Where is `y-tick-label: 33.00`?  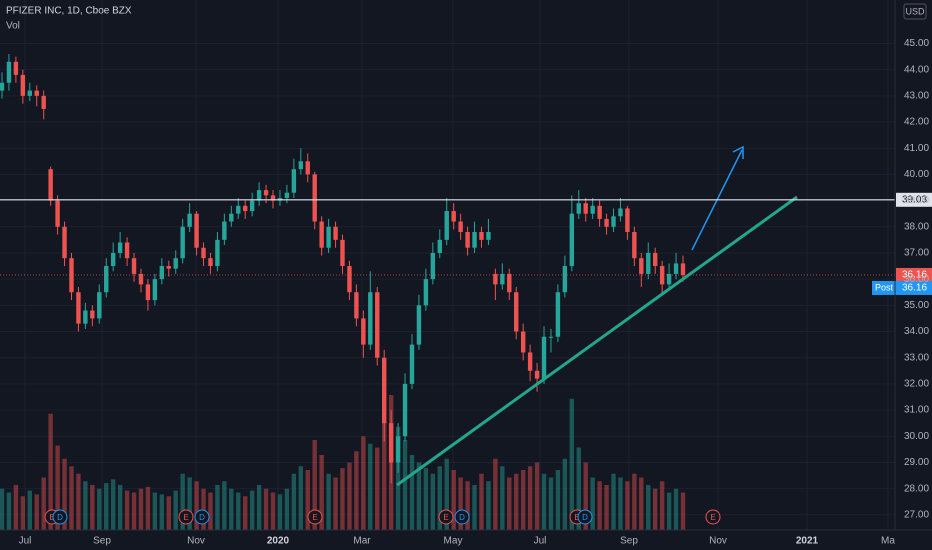 y-tick-label: 33.00 is located at coordinates (916, 357).